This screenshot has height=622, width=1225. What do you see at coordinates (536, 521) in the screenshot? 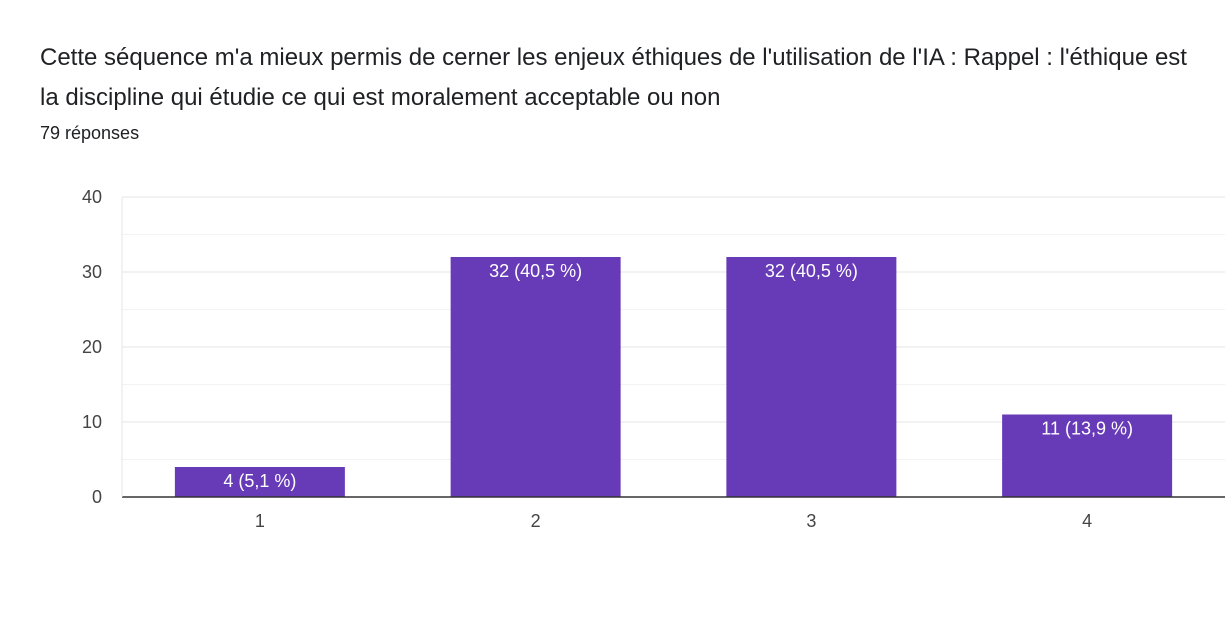
I see `x-tick-label-2: 2` at bounding box center [536, 521].